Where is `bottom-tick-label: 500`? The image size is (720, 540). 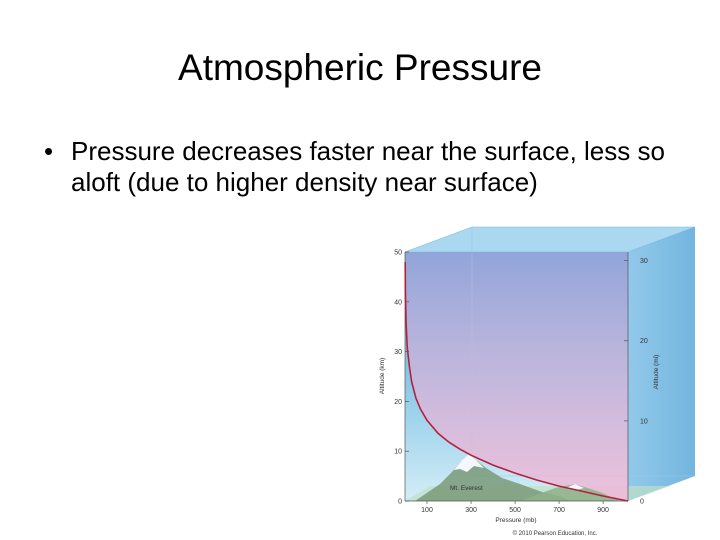
bottom-tick-label: 500 is located at coordinates (515, 510).